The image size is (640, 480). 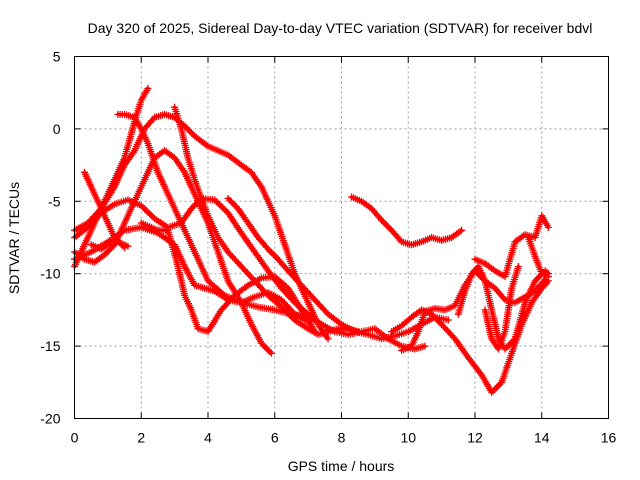 I want to click on x-tick-label: 10, so click(x=408, y=438).